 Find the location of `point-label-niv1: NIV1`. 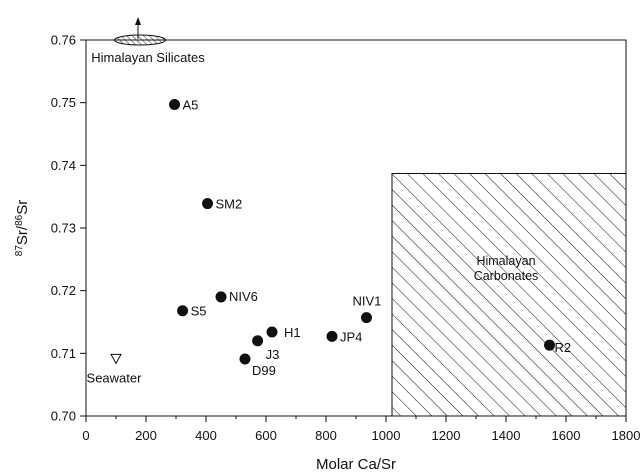

point-label-niv1: NIV1 is located at coordinates (367, 301).